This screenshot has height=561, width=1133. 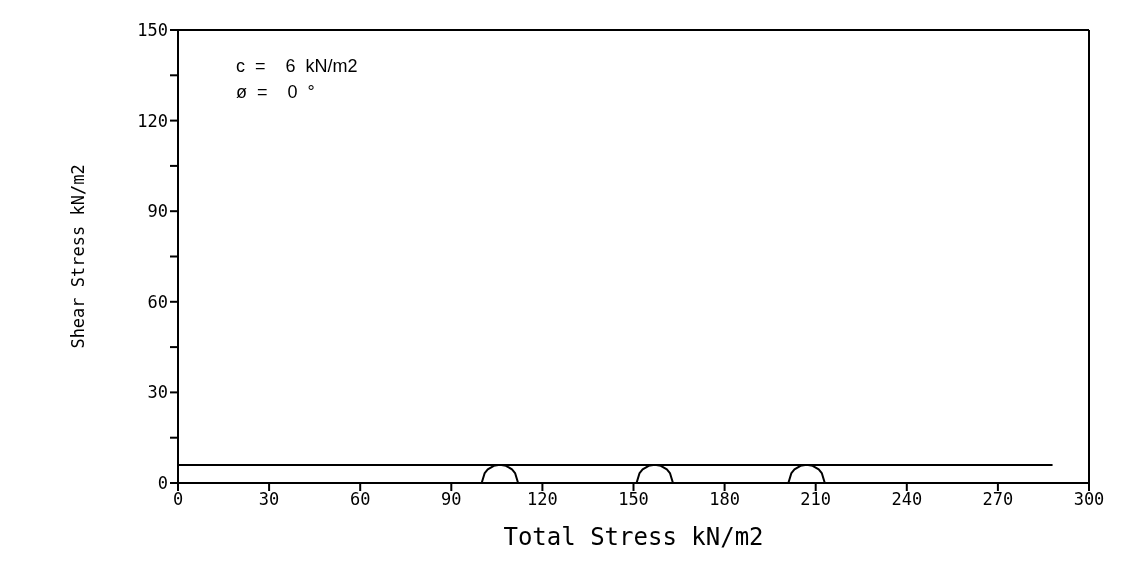 What do you see at coordinates (178, 499) in the screenshot?
I see `x-tick-label: 0` at bounding box center [178, 499].